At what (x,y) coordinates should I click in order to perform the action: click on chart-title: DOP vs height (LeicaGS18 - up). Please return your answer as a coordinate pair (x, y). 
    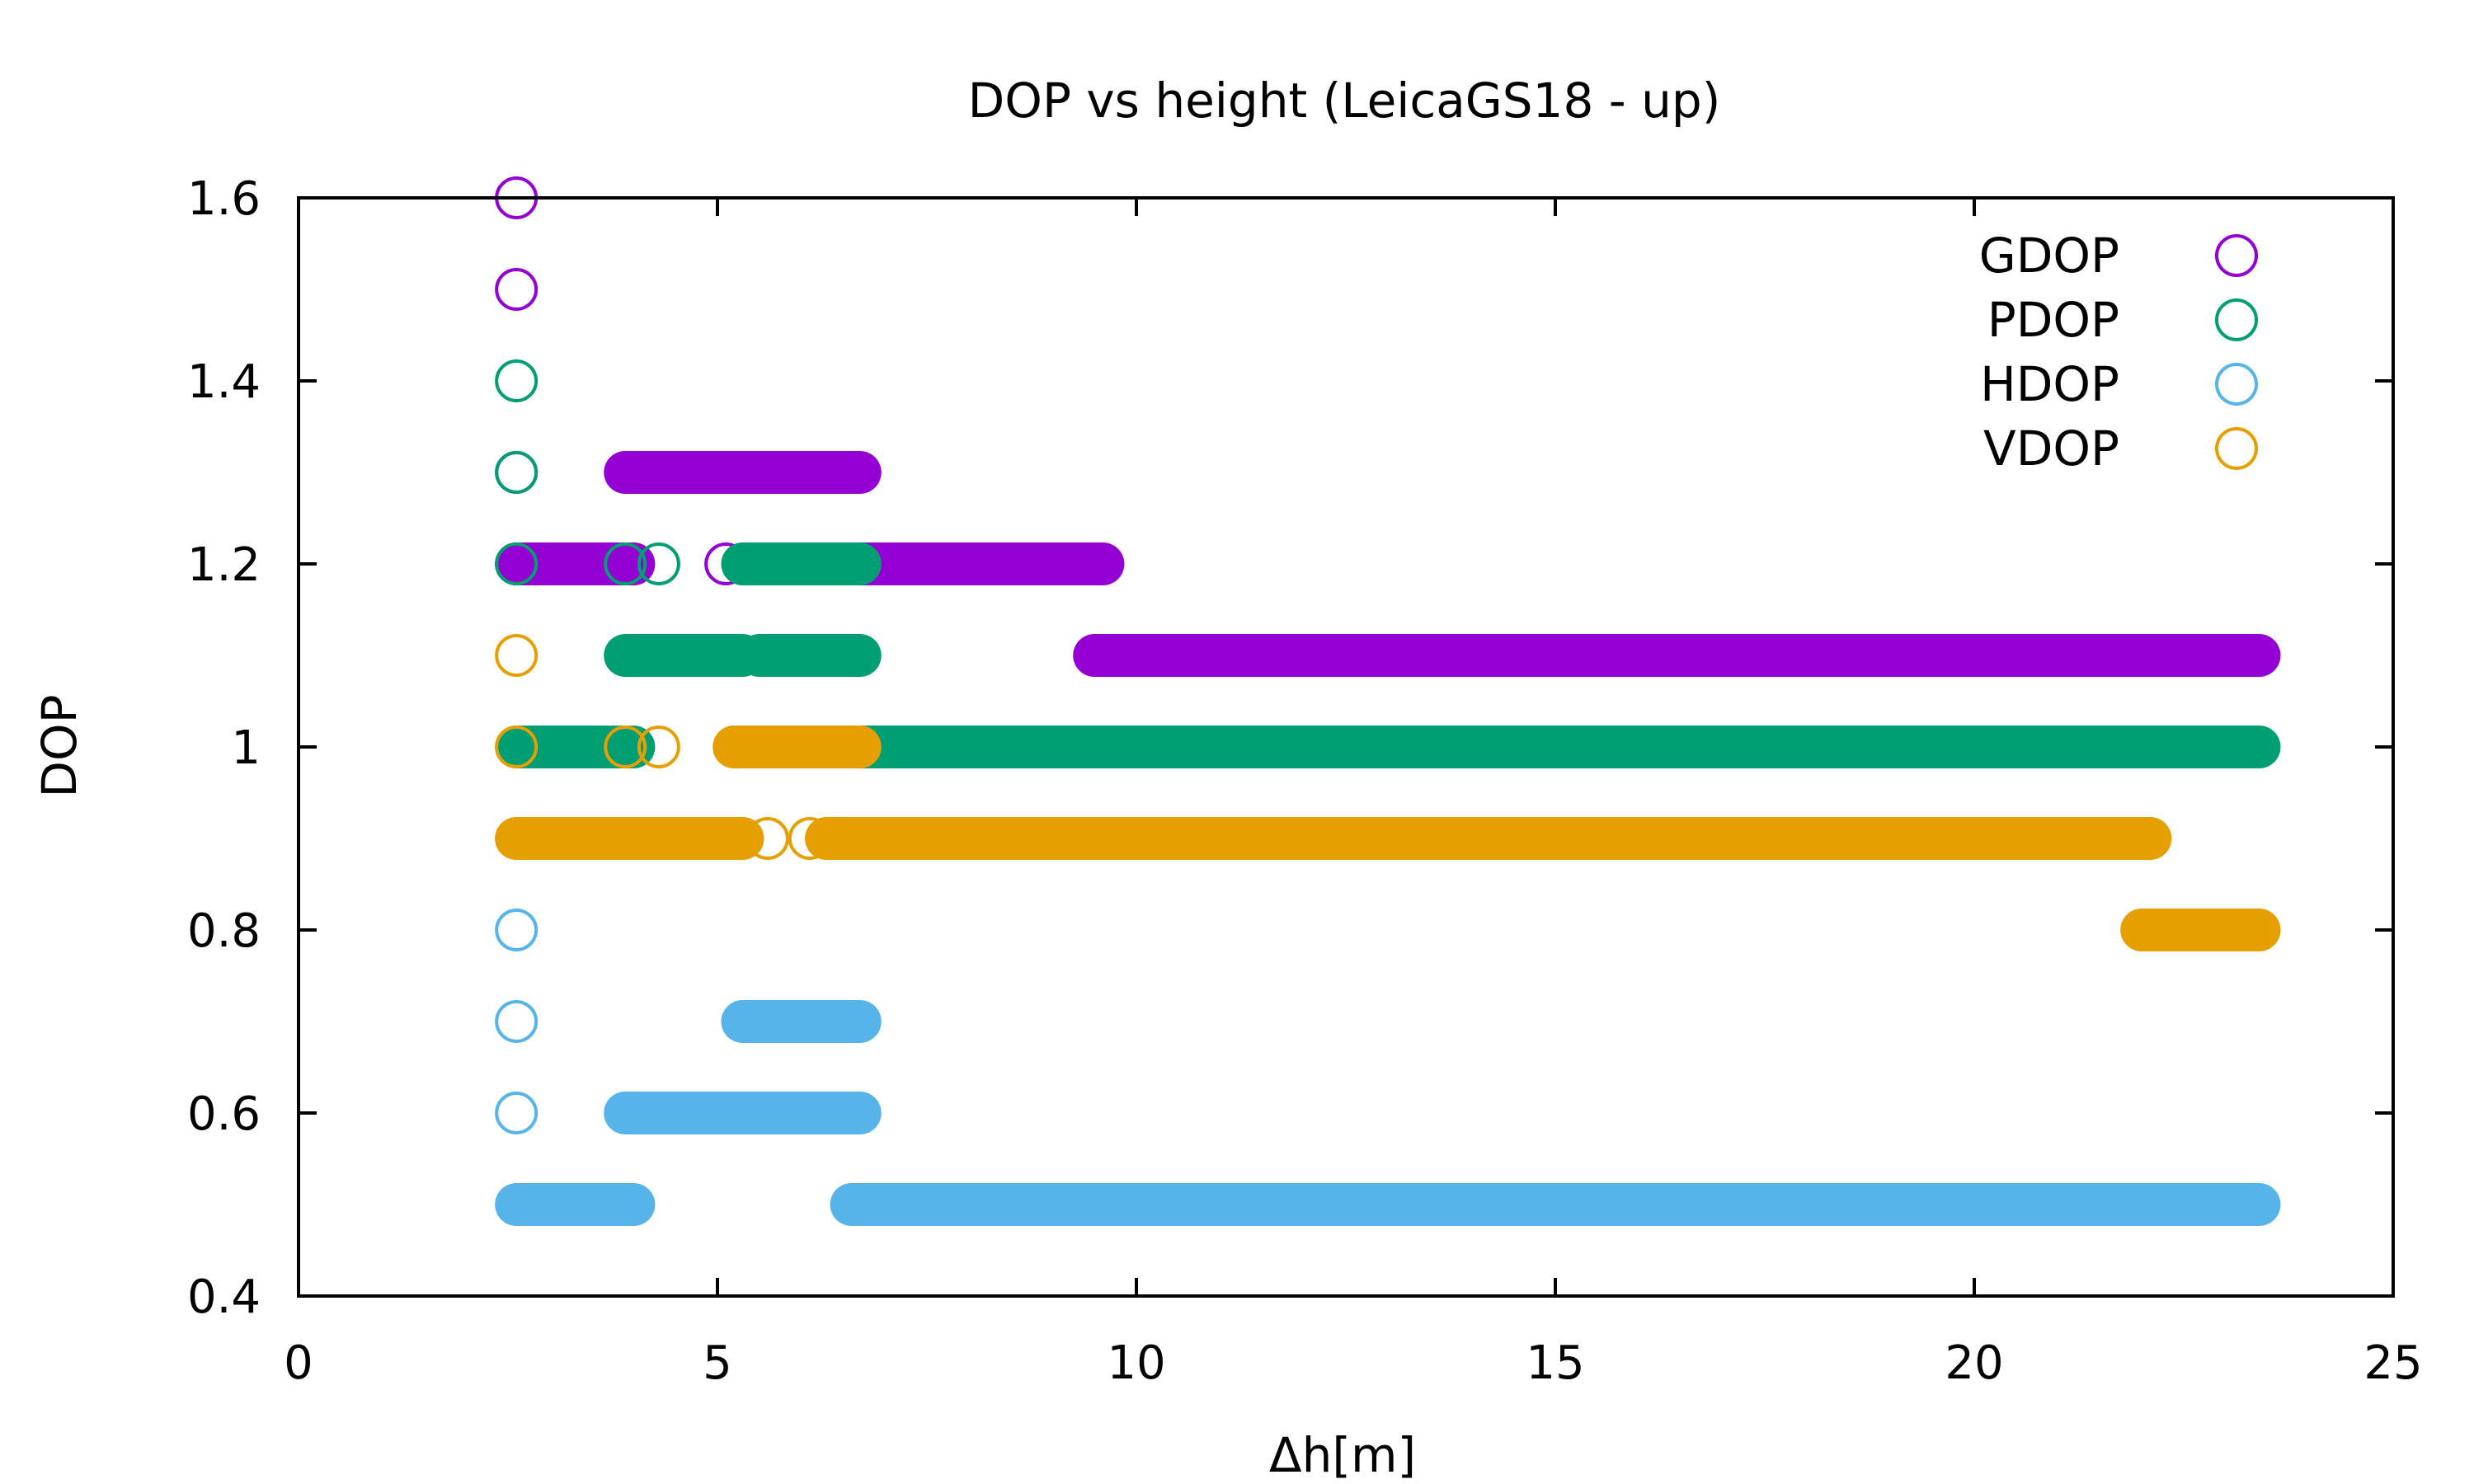
    Looking at the image, I should click on (1344, 101).